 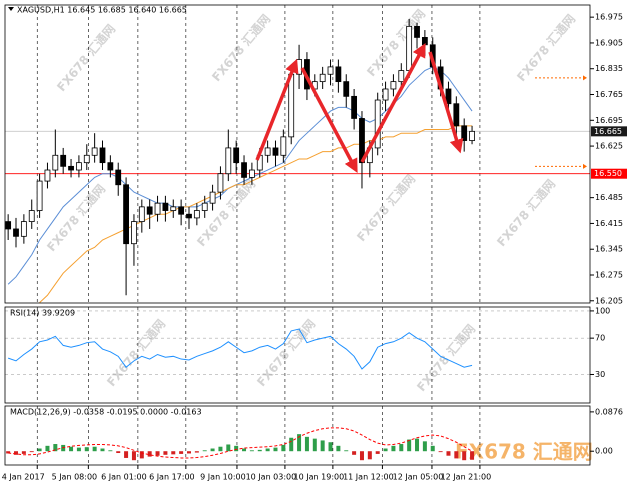 I want to click on target-arrow, so click(x=585, y=78).